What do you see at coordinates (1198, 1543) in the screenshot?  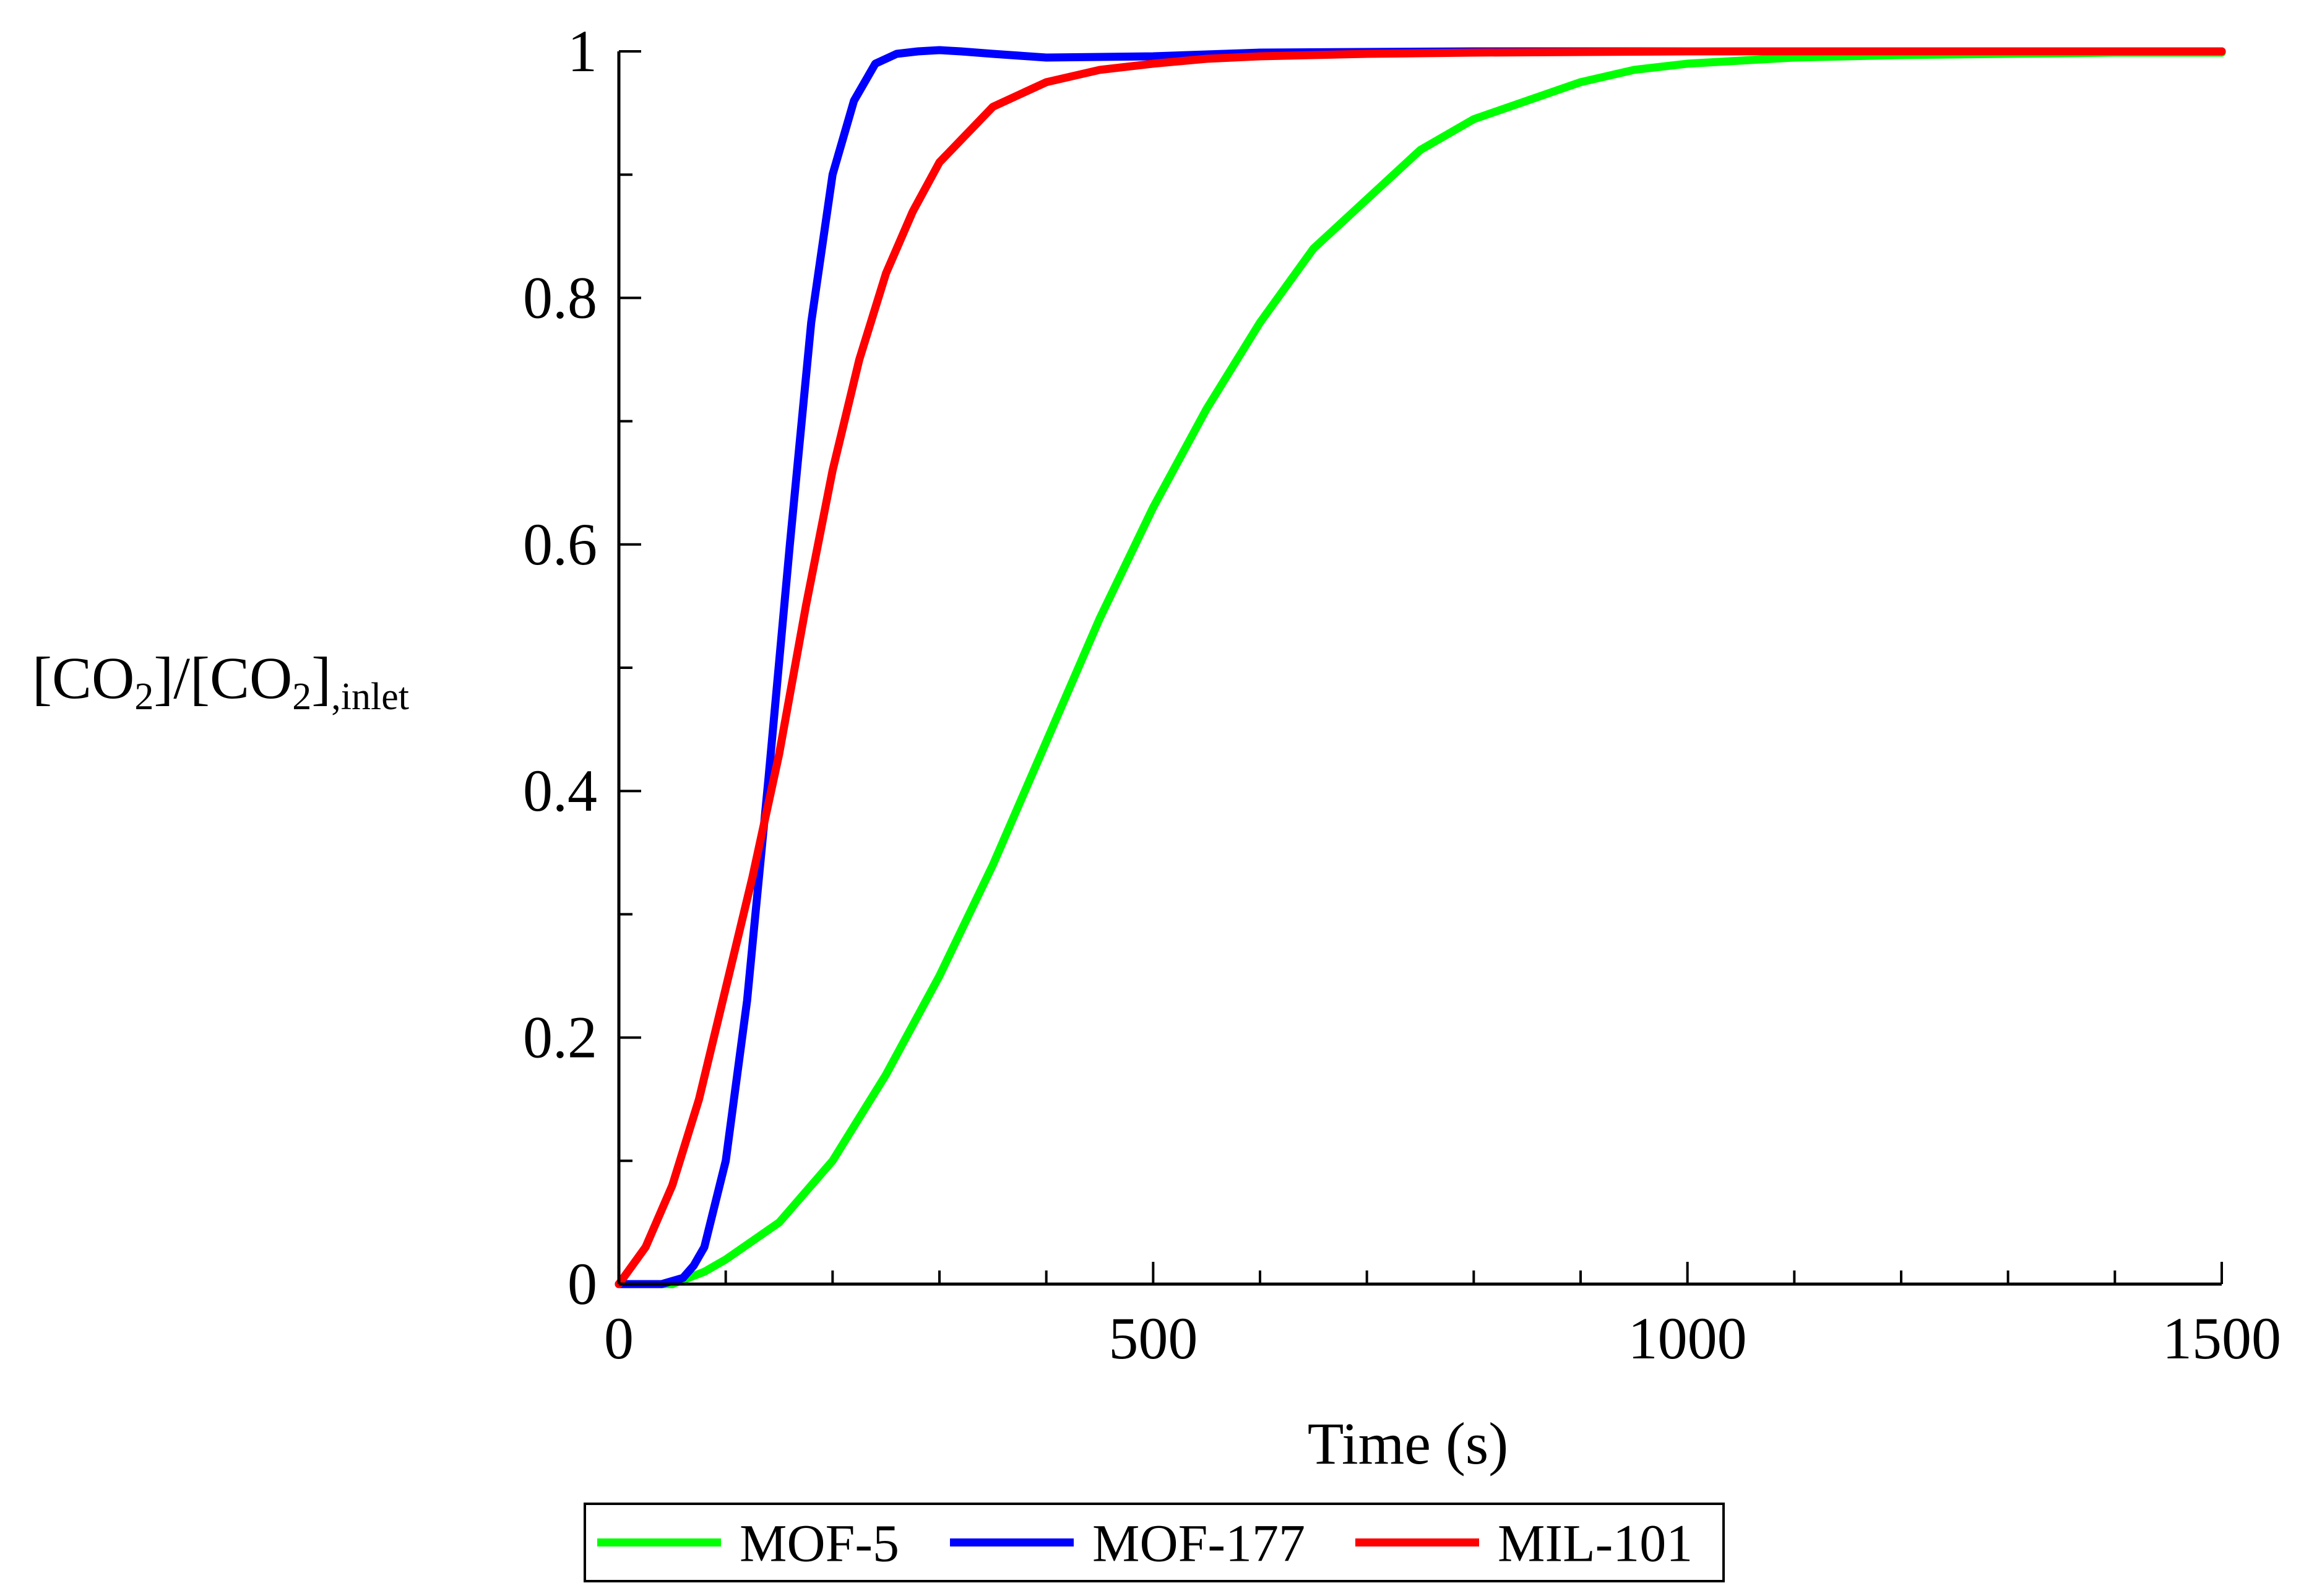 I see `legend-label-mof-177: MOF-177` at bounding box center [1198, 1543].